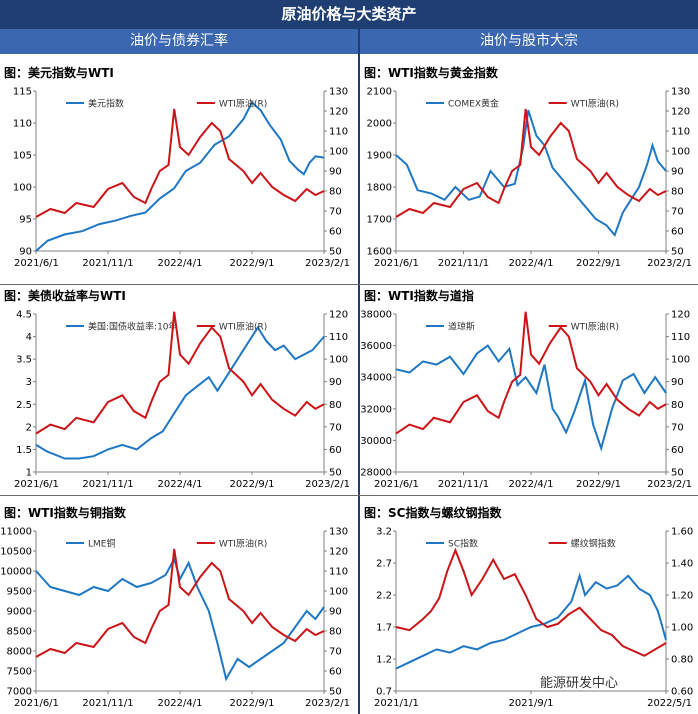 This screenshot has width=698, height=714. Describe the element at coordinates (25, 220) in the screenshot. I see `y-tick-label-left: 95` at that location.